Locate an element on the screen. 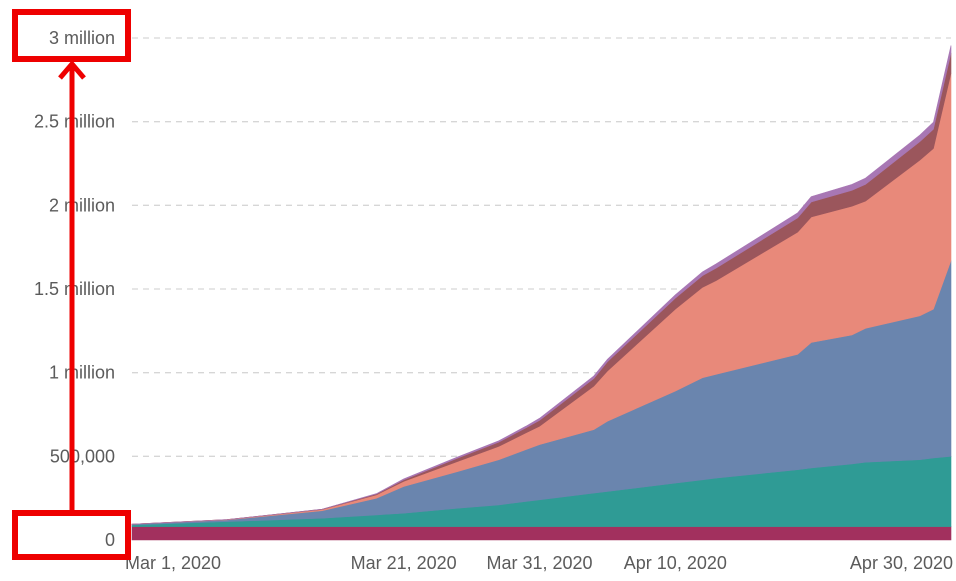 The image size is (956, 581). y-tick-label: 500,000 is located at coordinates (82, 456).